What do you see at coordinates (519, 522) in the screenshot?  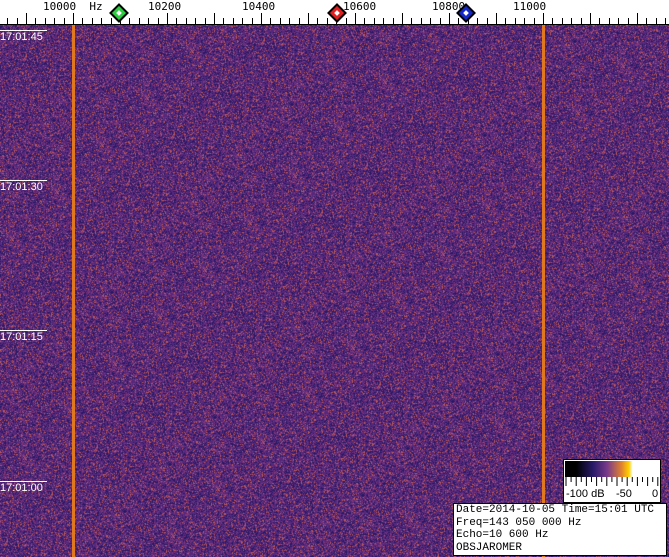 I see `frequency-text: Freq=143 050 000 Hz` at bounding box center [519, 522].